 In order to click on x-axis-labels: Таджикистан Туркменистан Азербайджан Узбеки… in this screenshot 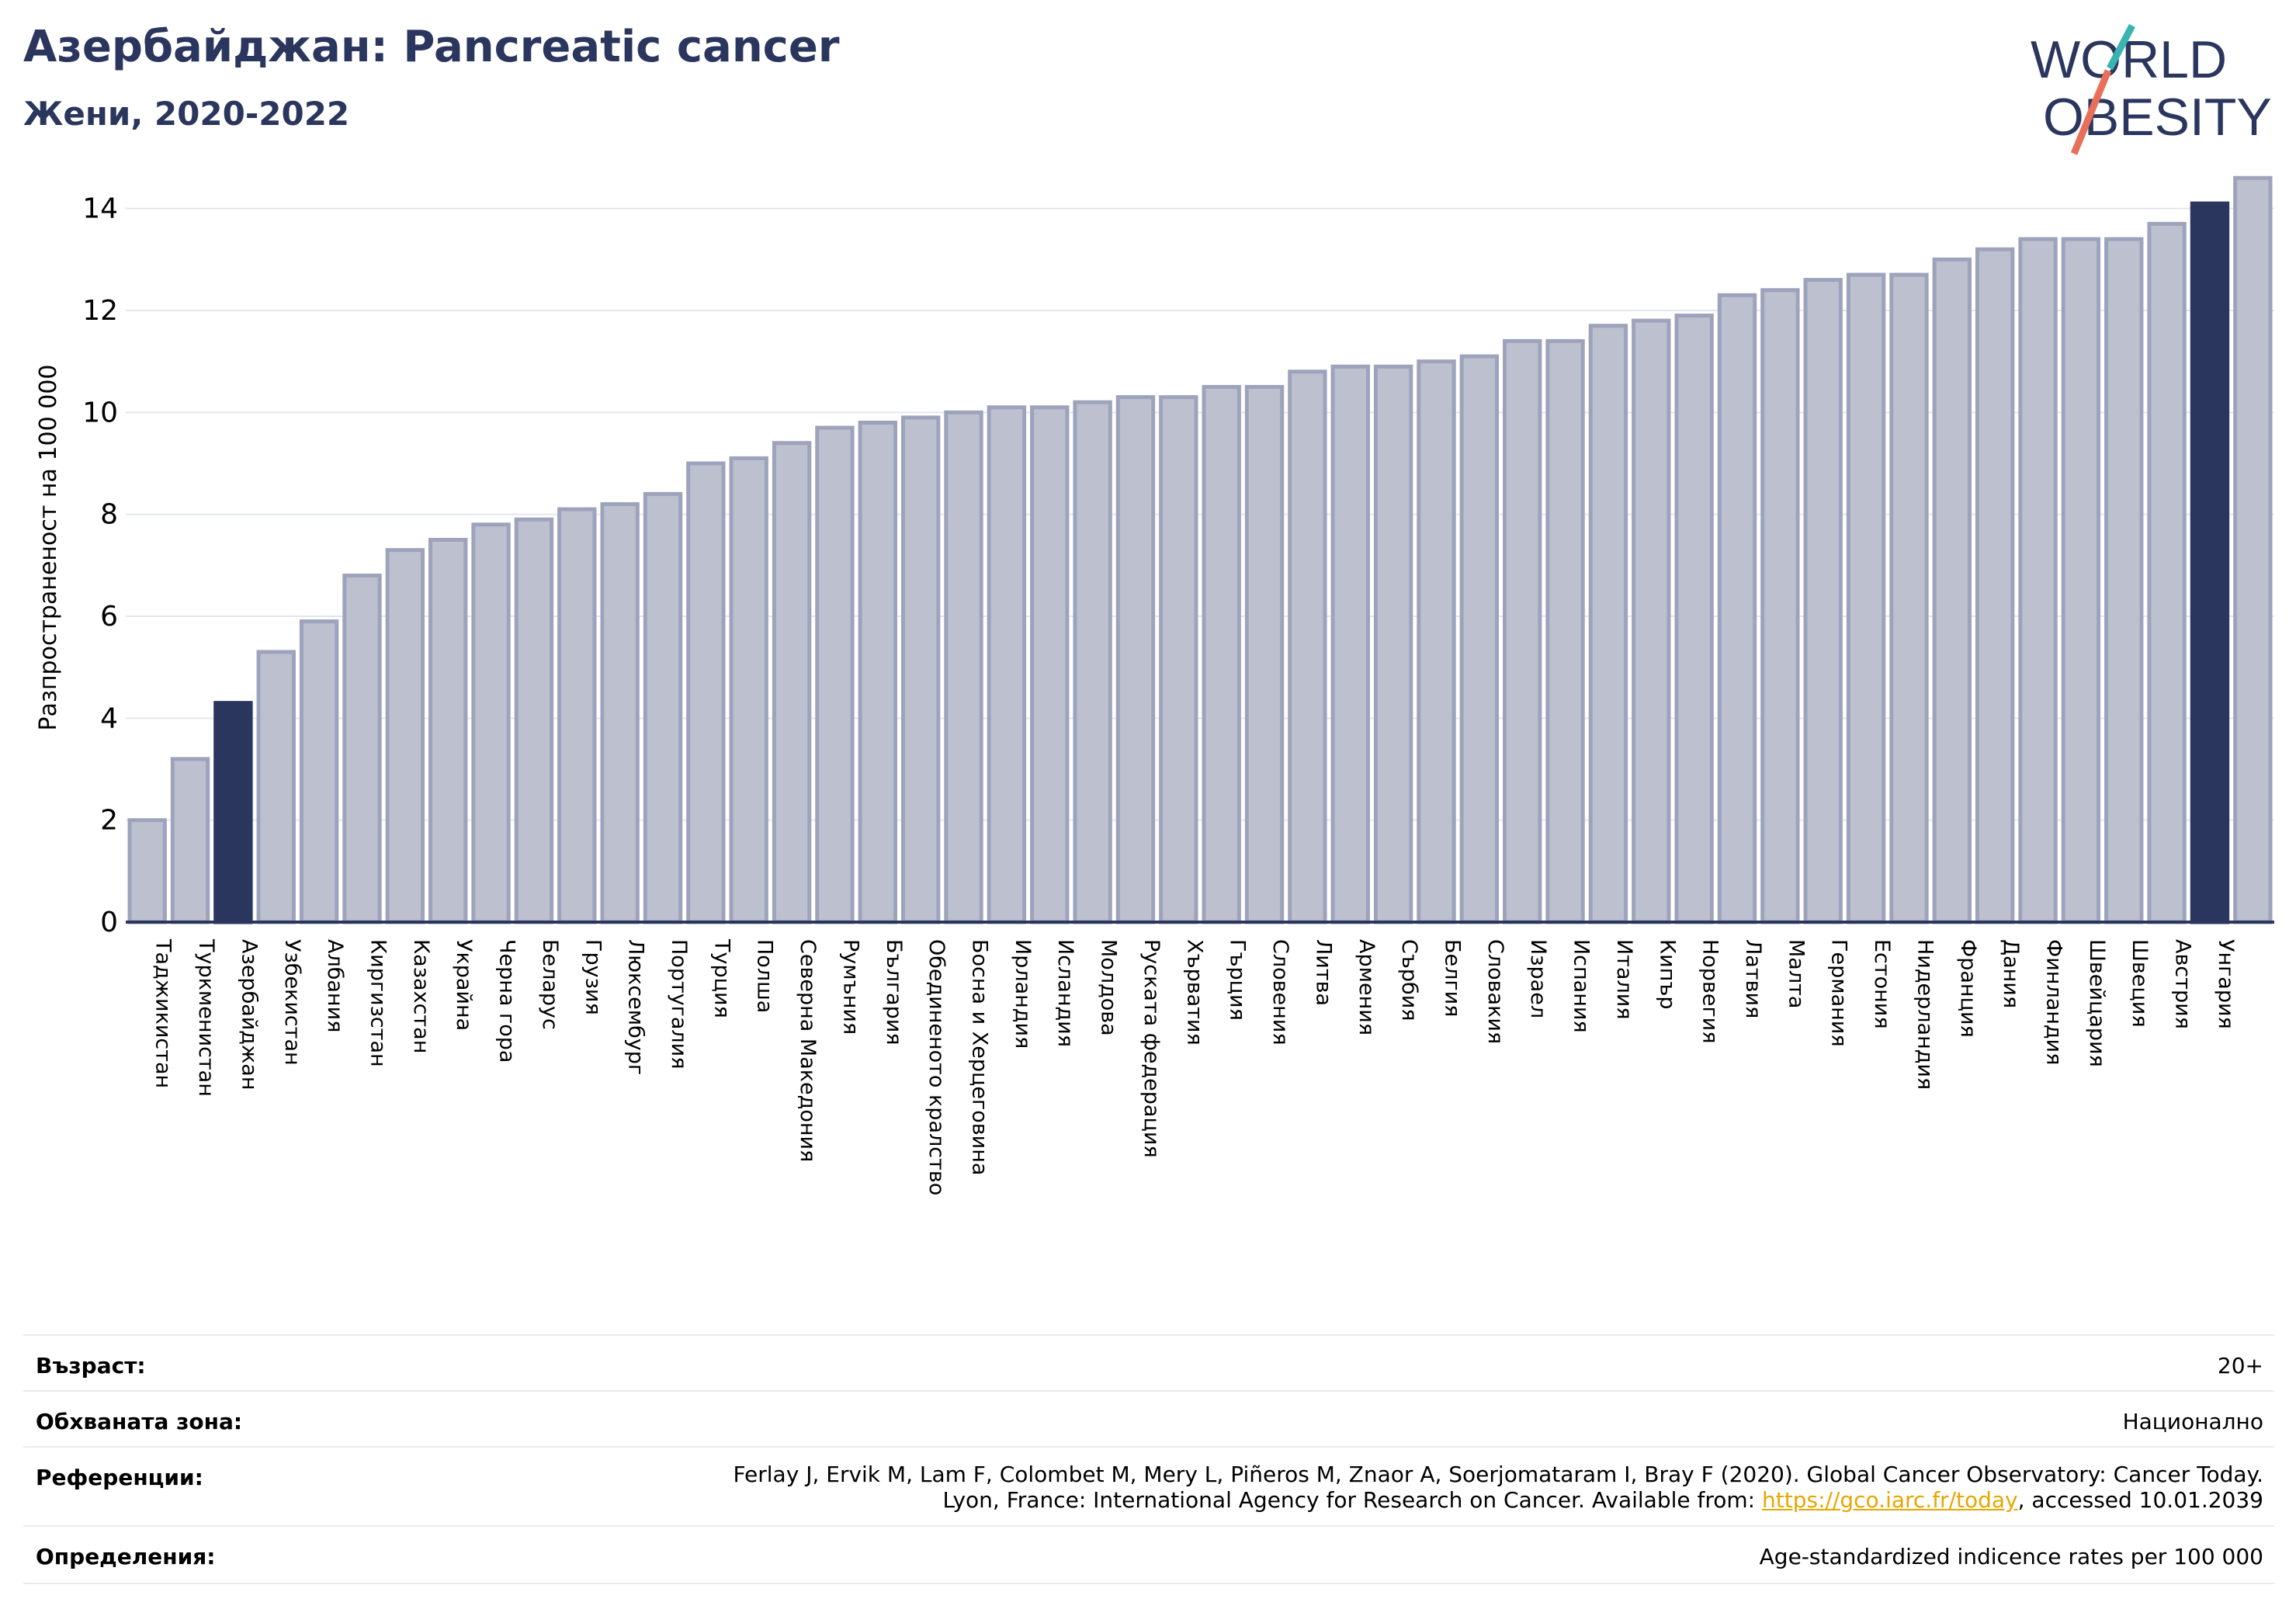, I will do `click(1194, 1066)`.